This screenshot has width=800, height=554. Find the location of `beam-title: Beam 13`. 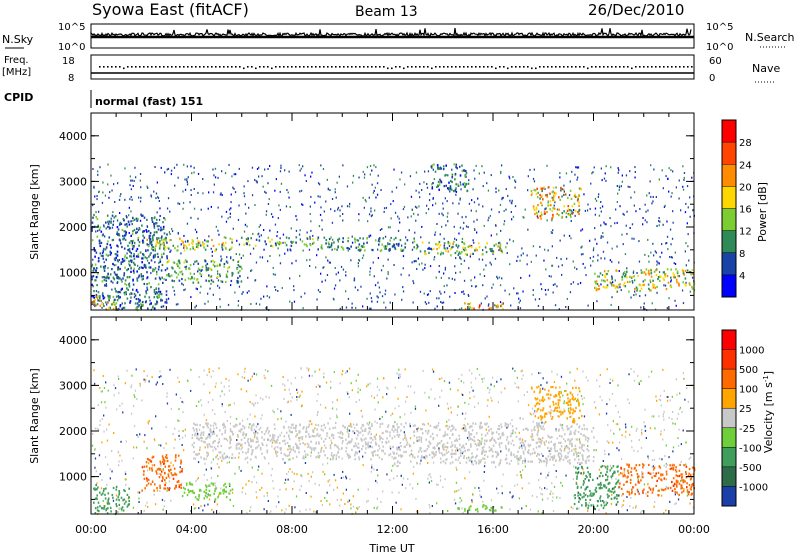

beam-title: Beam 13 is located at coordinates (386, 12).